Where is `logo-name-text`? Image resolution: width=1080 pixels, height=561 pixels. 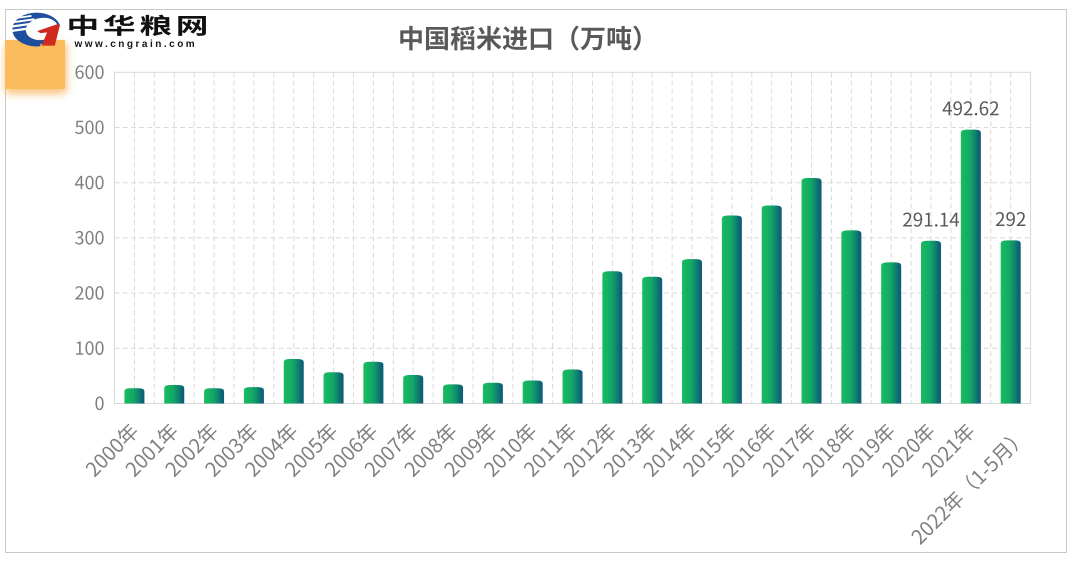
logo-name-text is located at coordinates (137, 25).